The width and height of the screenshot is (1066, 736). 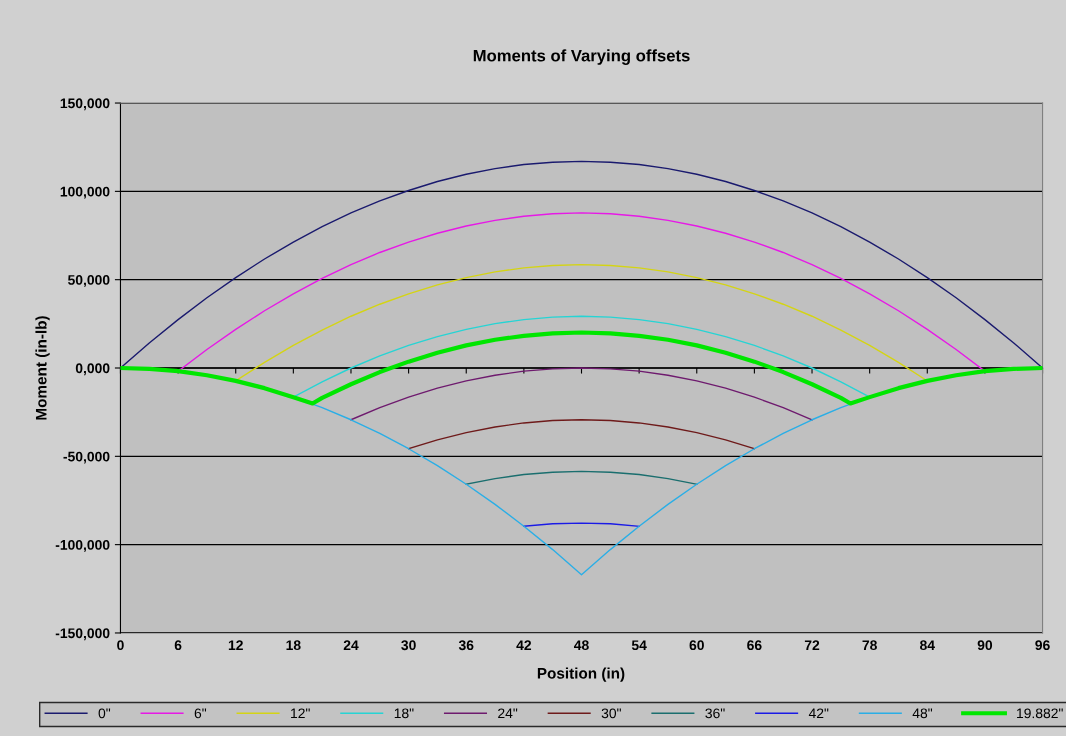 What do you see at coordinates (508, 713) in the screenshot?
I see `legend-label: 24"` at bounding box center [508, 713].